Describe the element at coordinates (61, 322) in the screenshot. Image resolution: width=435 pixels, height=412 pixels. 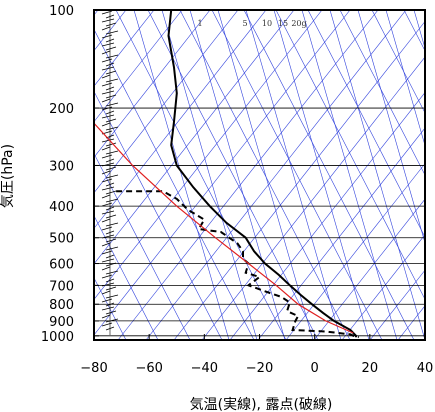
I see `y-tick-label: 900` at that location.